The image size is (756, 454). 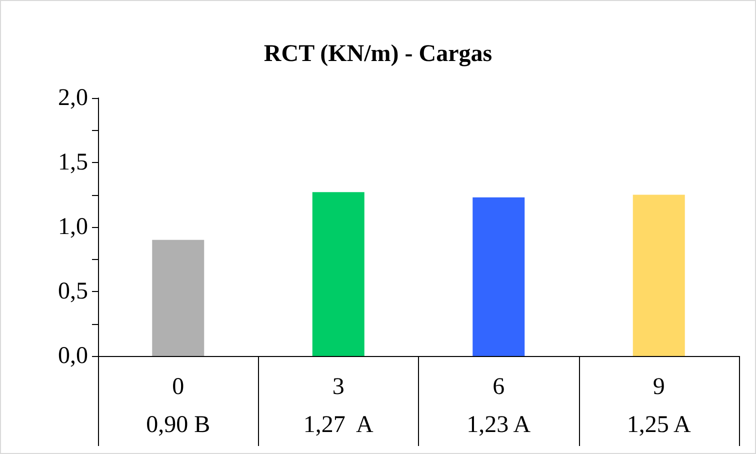 What do you see at coordinates (178, 425) in the screenshot?
I see `data-label: 0,90 B` at bounding box center [178, 425].